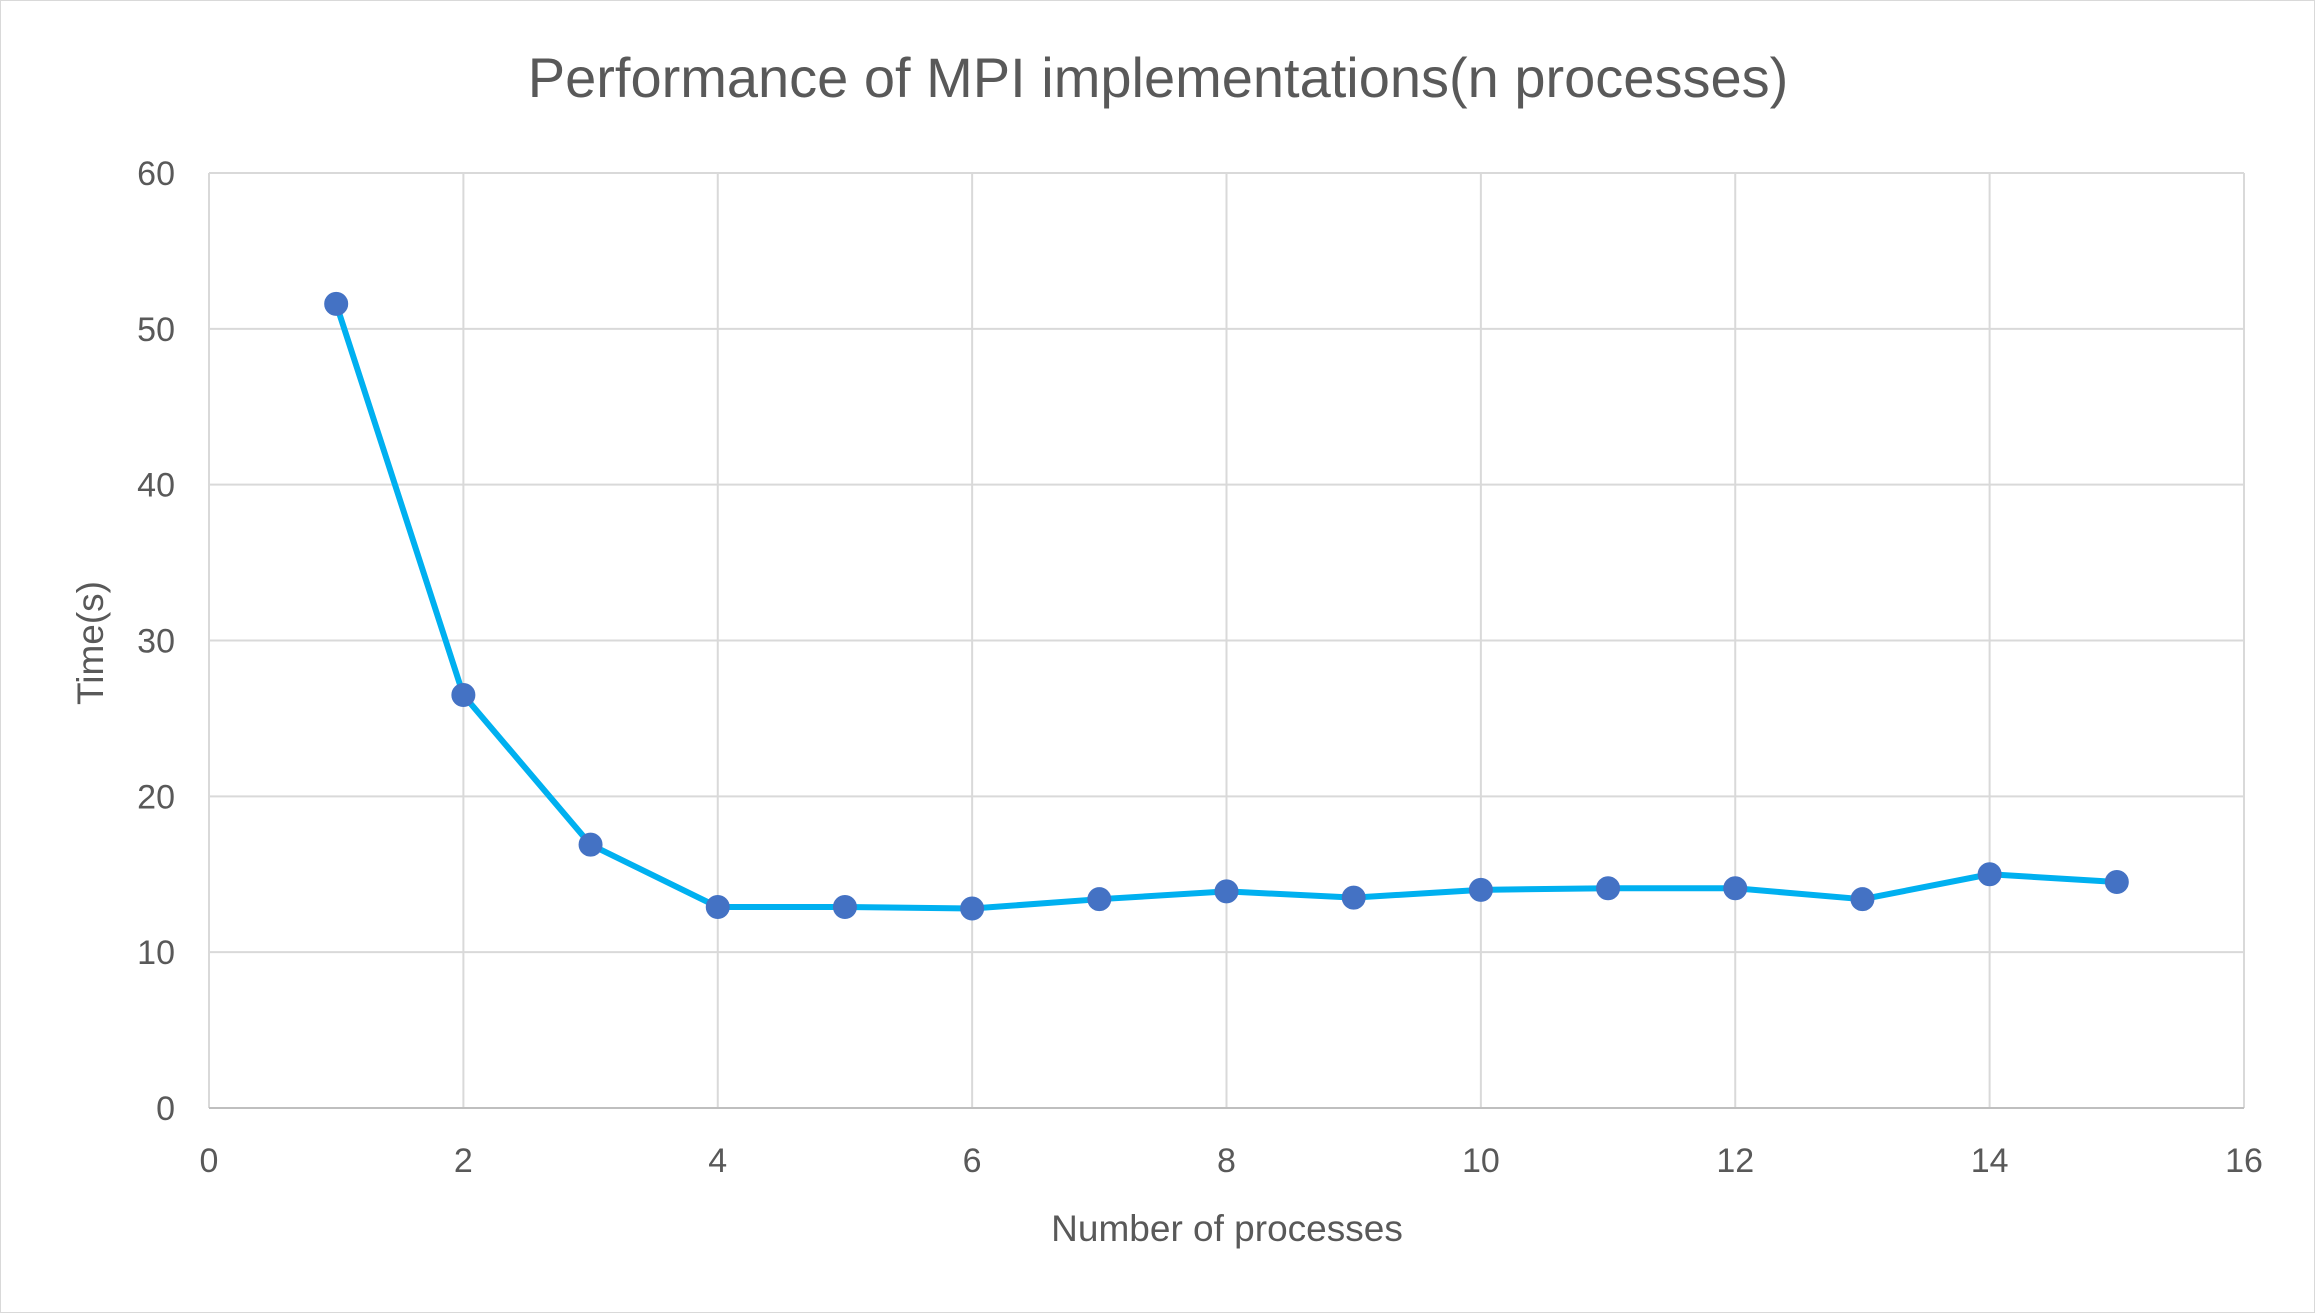 The height and width of the screenshot is (1314, 2315). Describe the element at coordinates (156, 486) in the screenshot. I see `y-tick-label: 40` at that location.